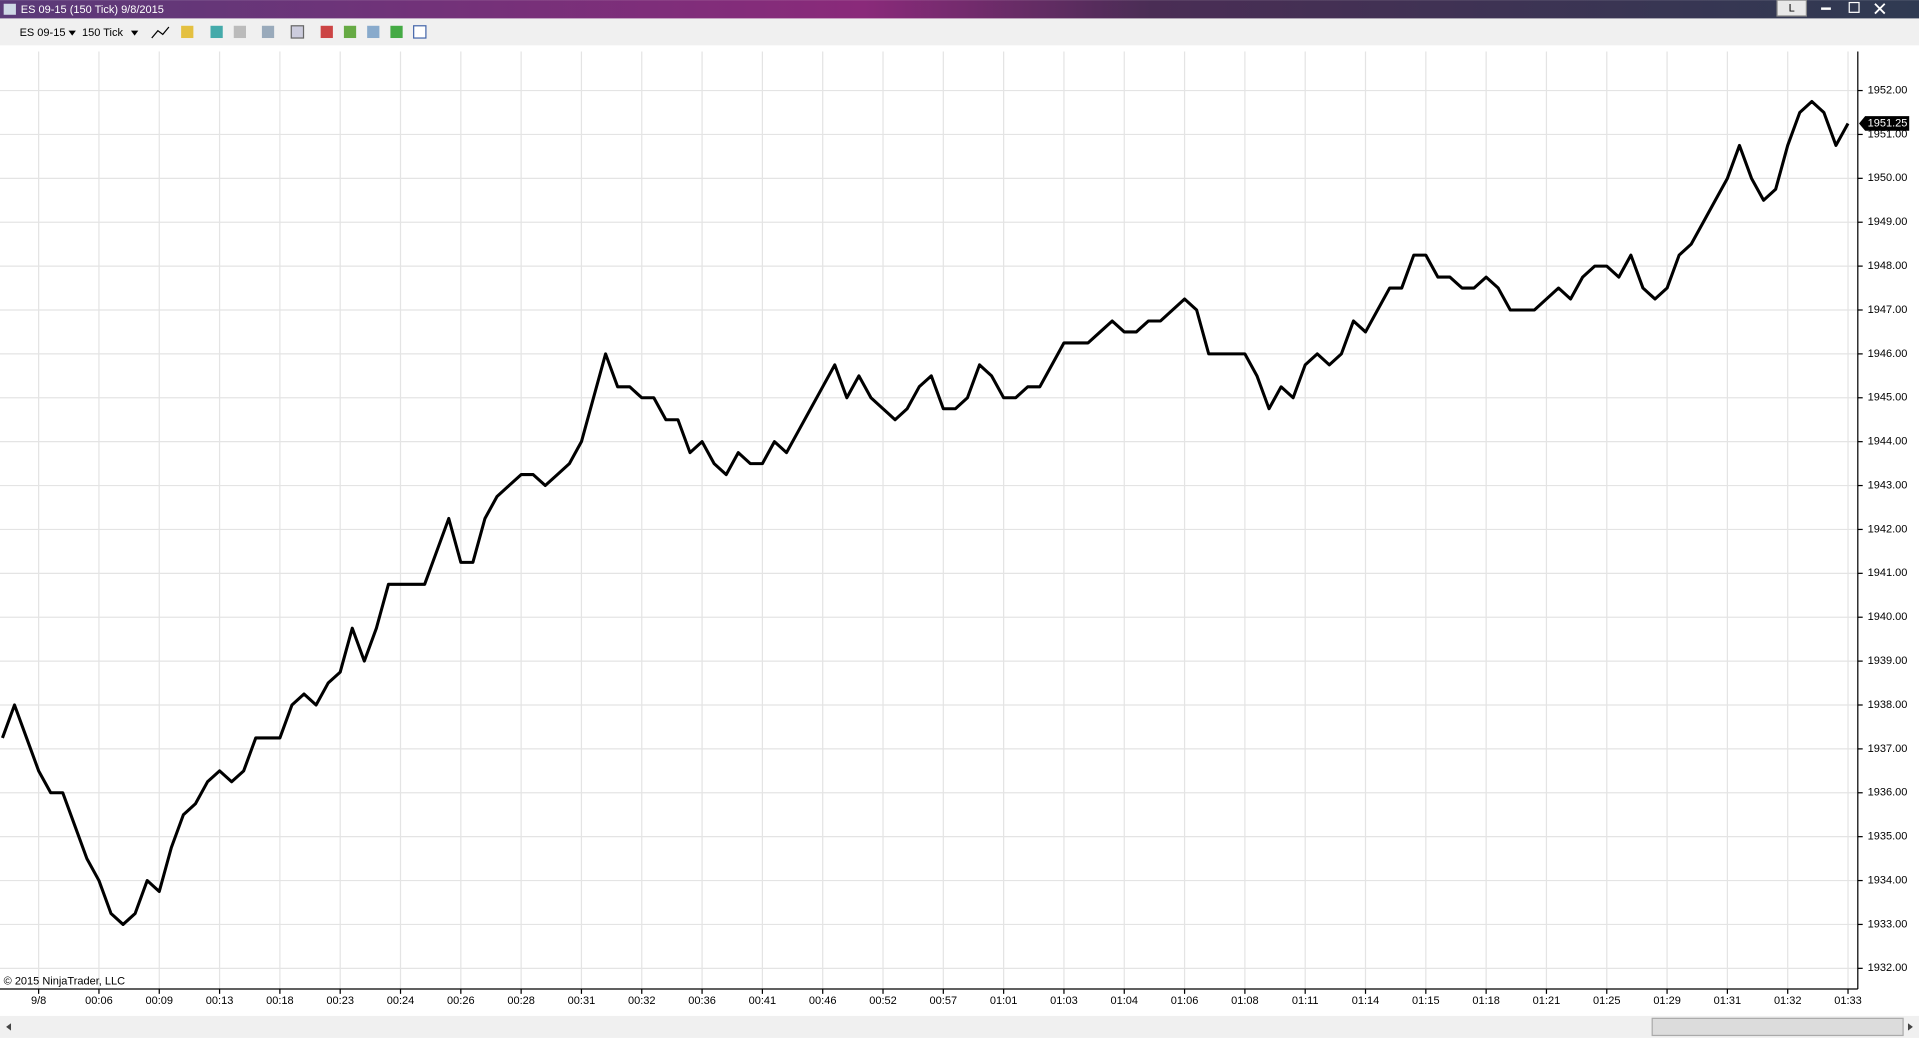 Image resolution: width=1919 pixels, height=1038 pixels. What do you see at coordinates (1888, 661) in the screenshot?
I see `y-tick-label: 1939.00` at bounding box center [1888, 661].